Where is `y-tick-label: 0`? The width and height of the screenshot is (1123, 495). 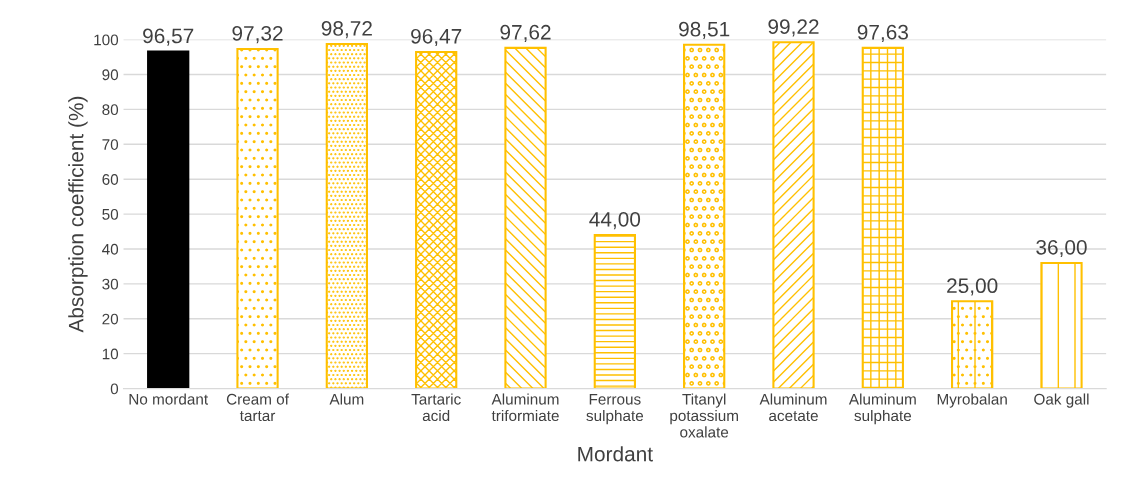 y-tick-label: 0 is located at coordinates (114, 389).